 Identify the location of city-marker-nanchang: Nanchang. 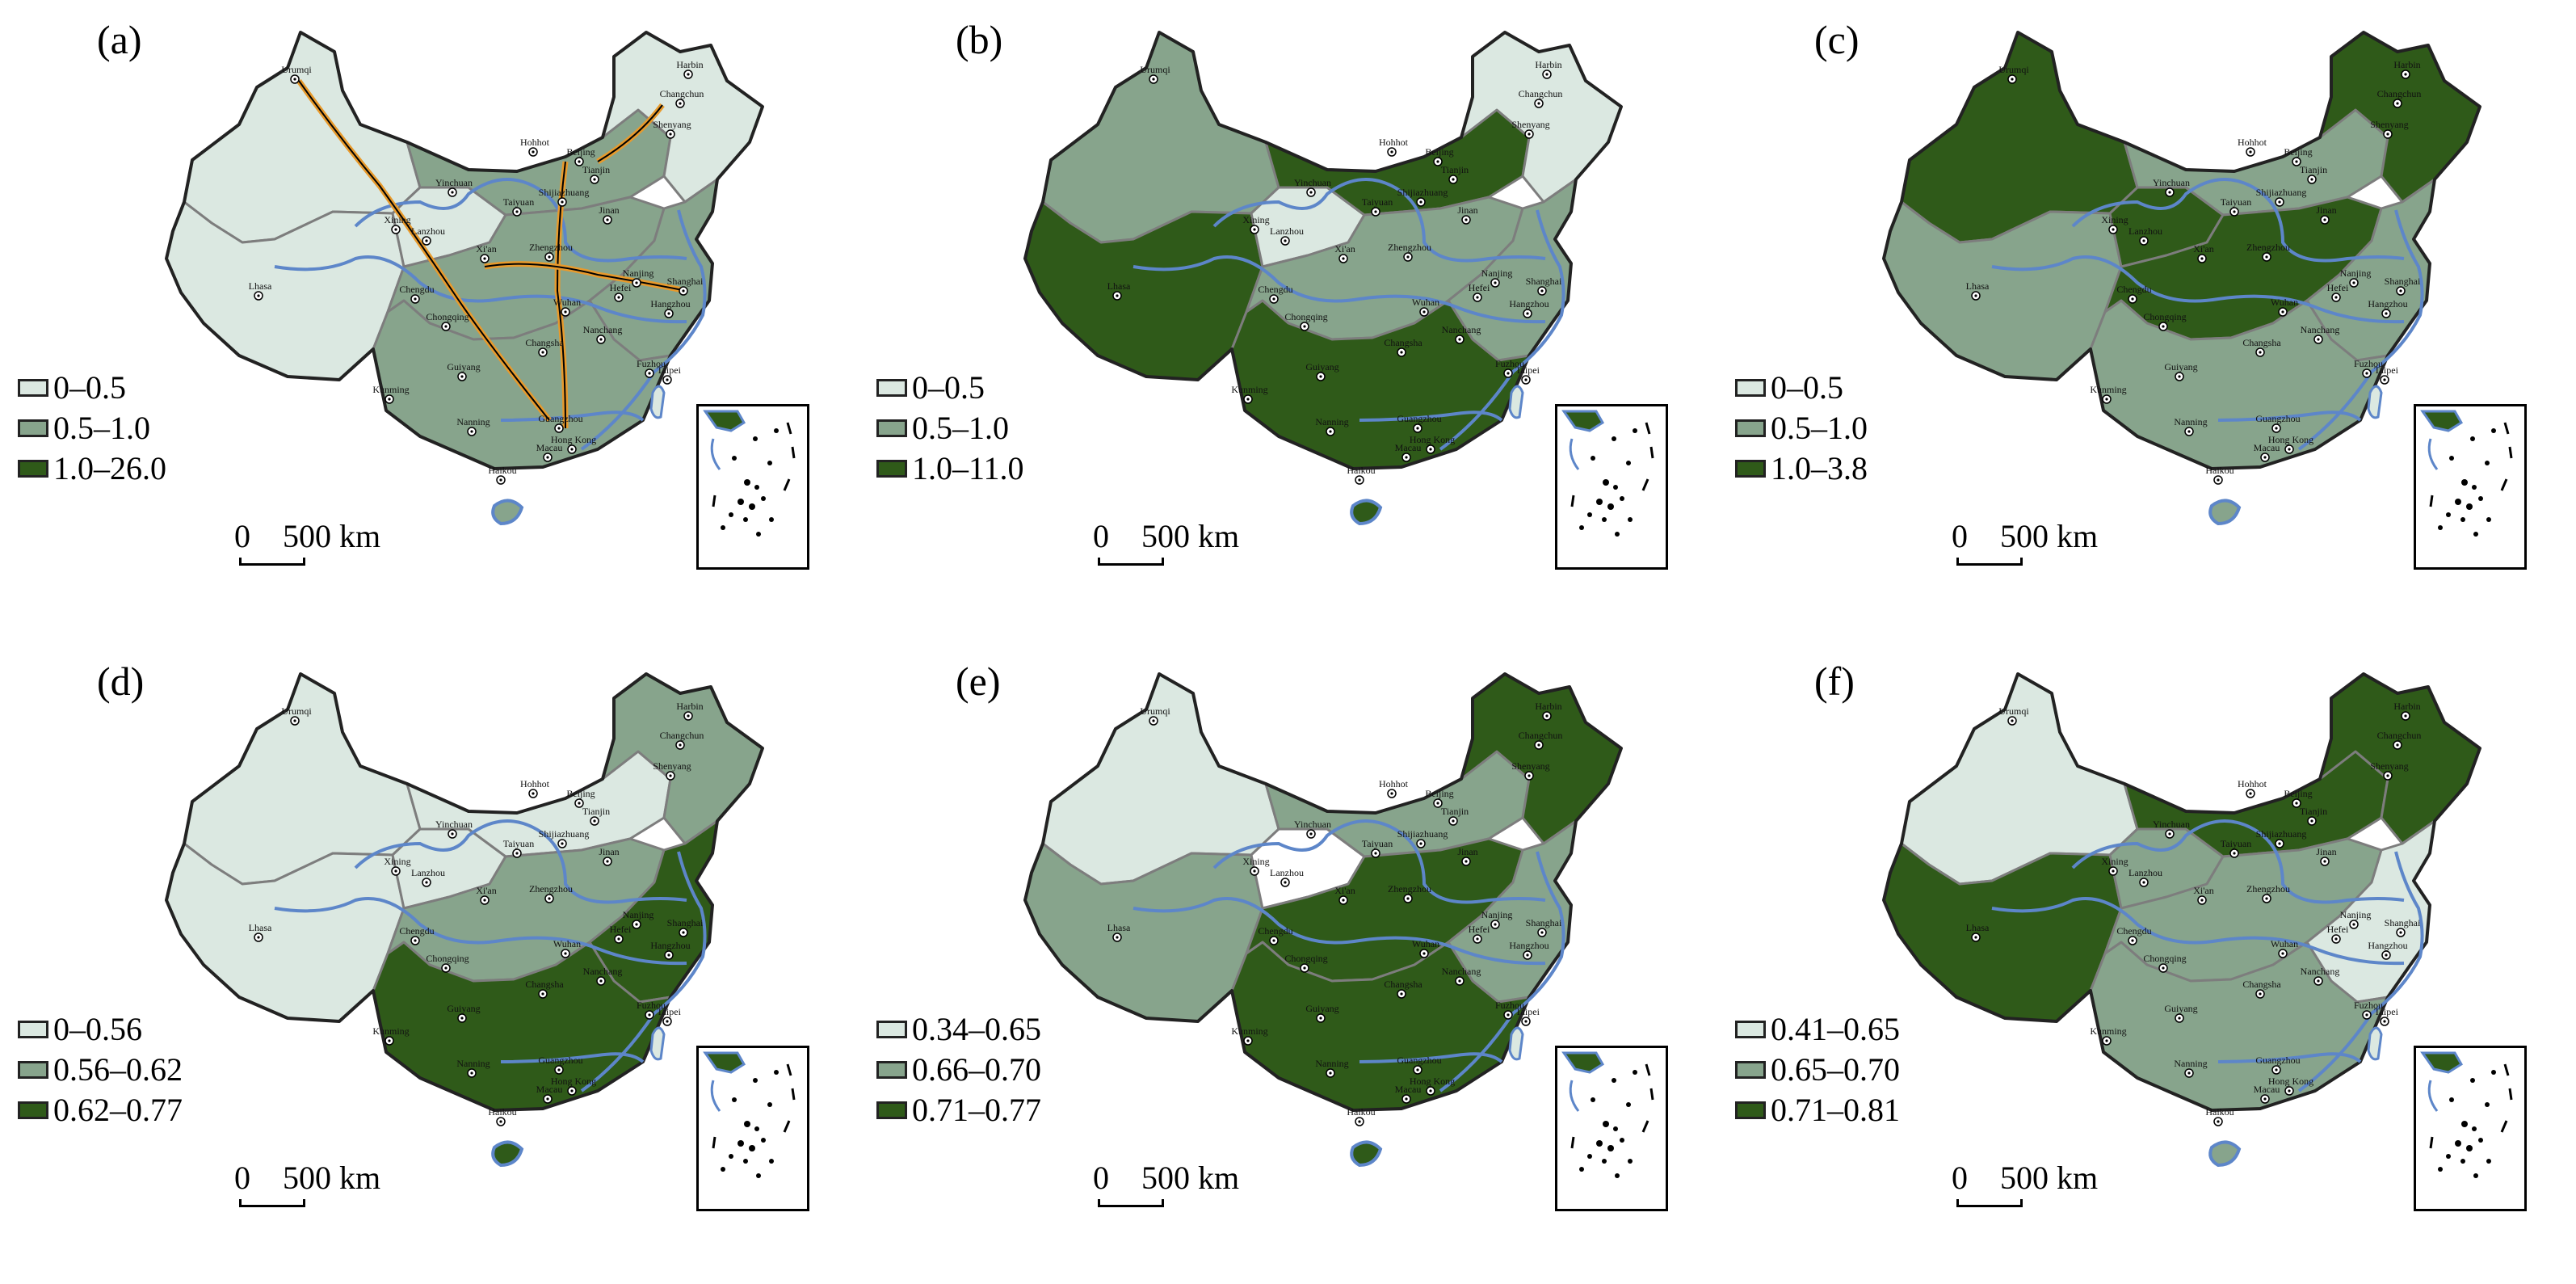
(602, 334).